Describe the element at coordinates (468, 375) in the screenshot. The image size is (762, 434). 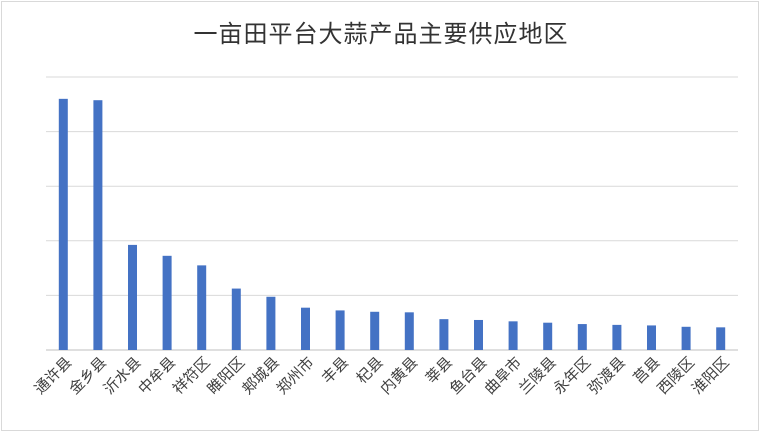
I see `x-tick-label: 鱼台县` at that location.